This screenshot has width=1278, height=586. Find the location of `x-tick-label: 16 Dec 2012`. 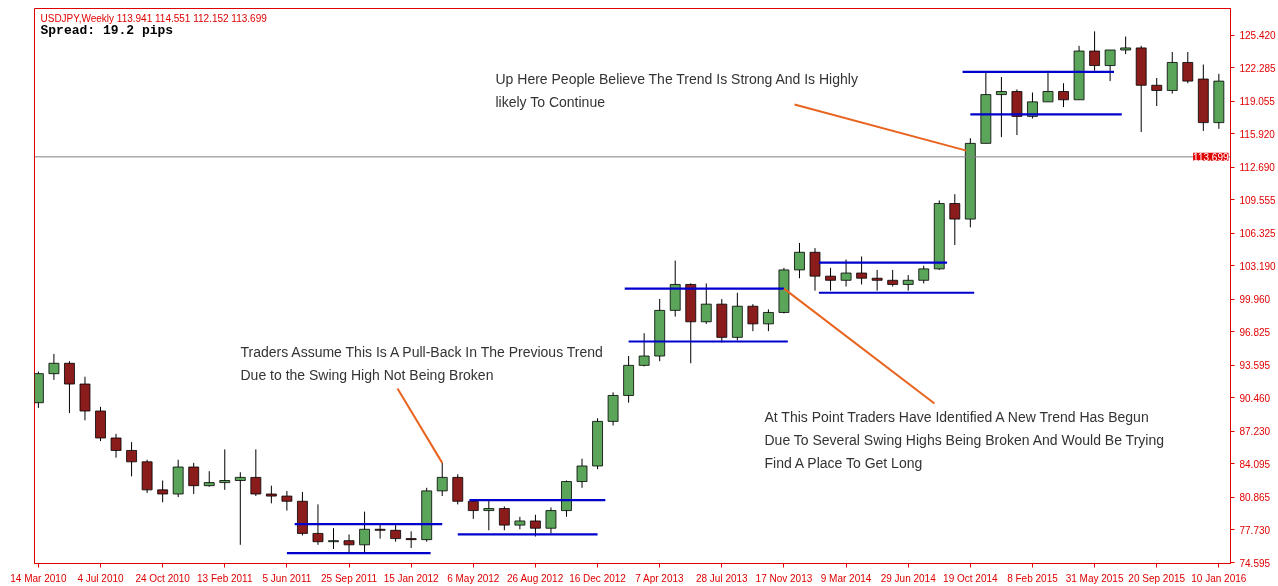

x-tick-label: 16 Dec 2012 is located at coordinates (598, 578).